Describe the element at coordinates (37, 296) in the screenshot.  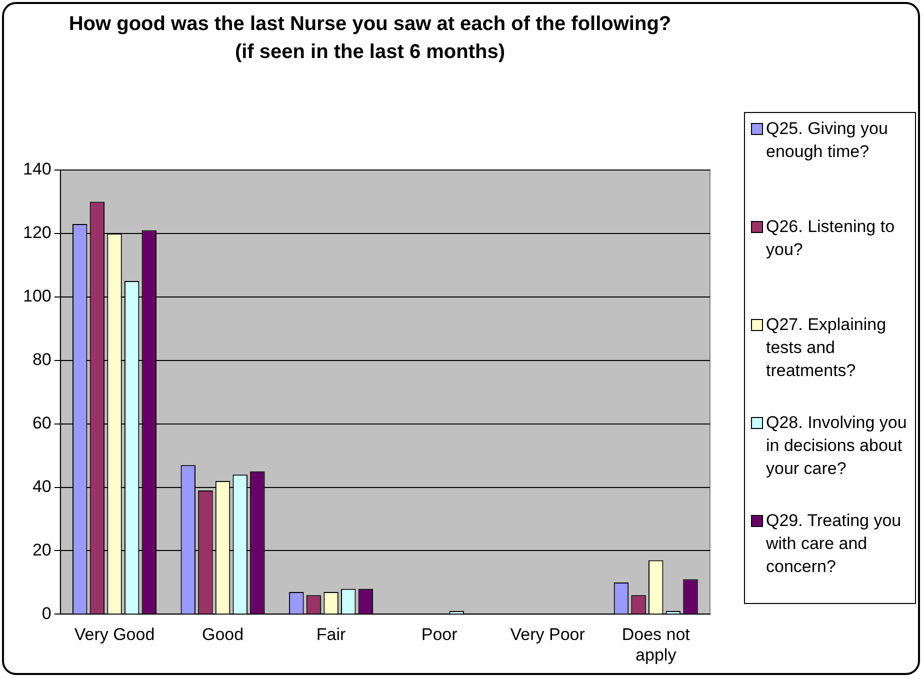
I see `y-tick-label: 100` at that location.